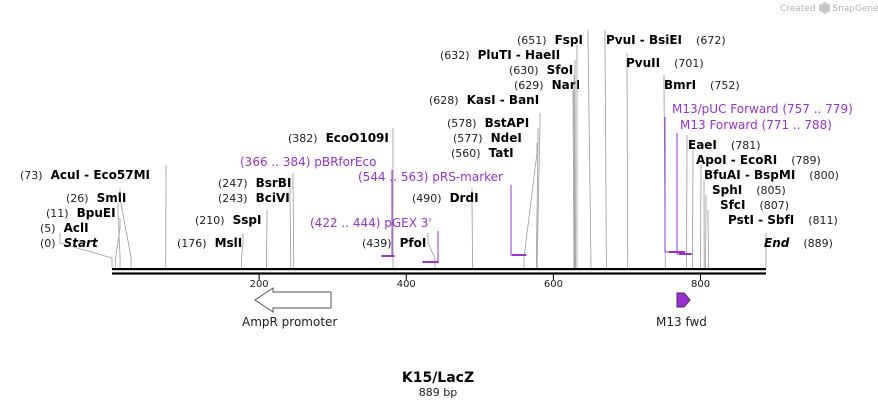  What do you see at coordinates (484, 100) in the screenshot?
I see `restriction-site-label: (628) KasI - BanI` at bounding box center [484, 100].